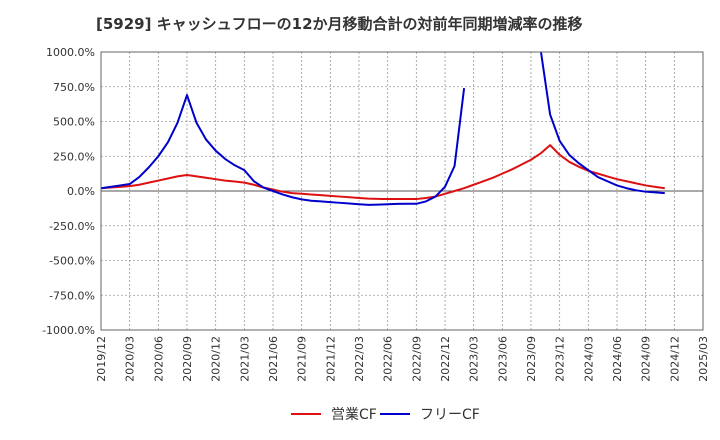  I want to click on x-tick-label: 2024/06, so click(617, 359).